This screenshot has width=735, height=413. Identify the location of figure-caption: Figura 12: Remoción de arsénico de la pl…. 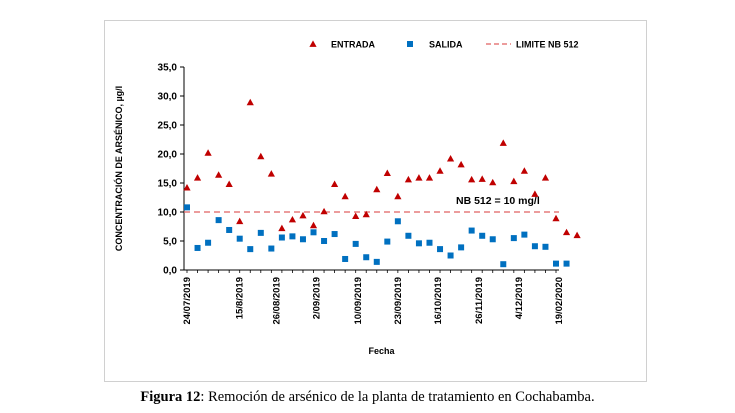
(367, 397).